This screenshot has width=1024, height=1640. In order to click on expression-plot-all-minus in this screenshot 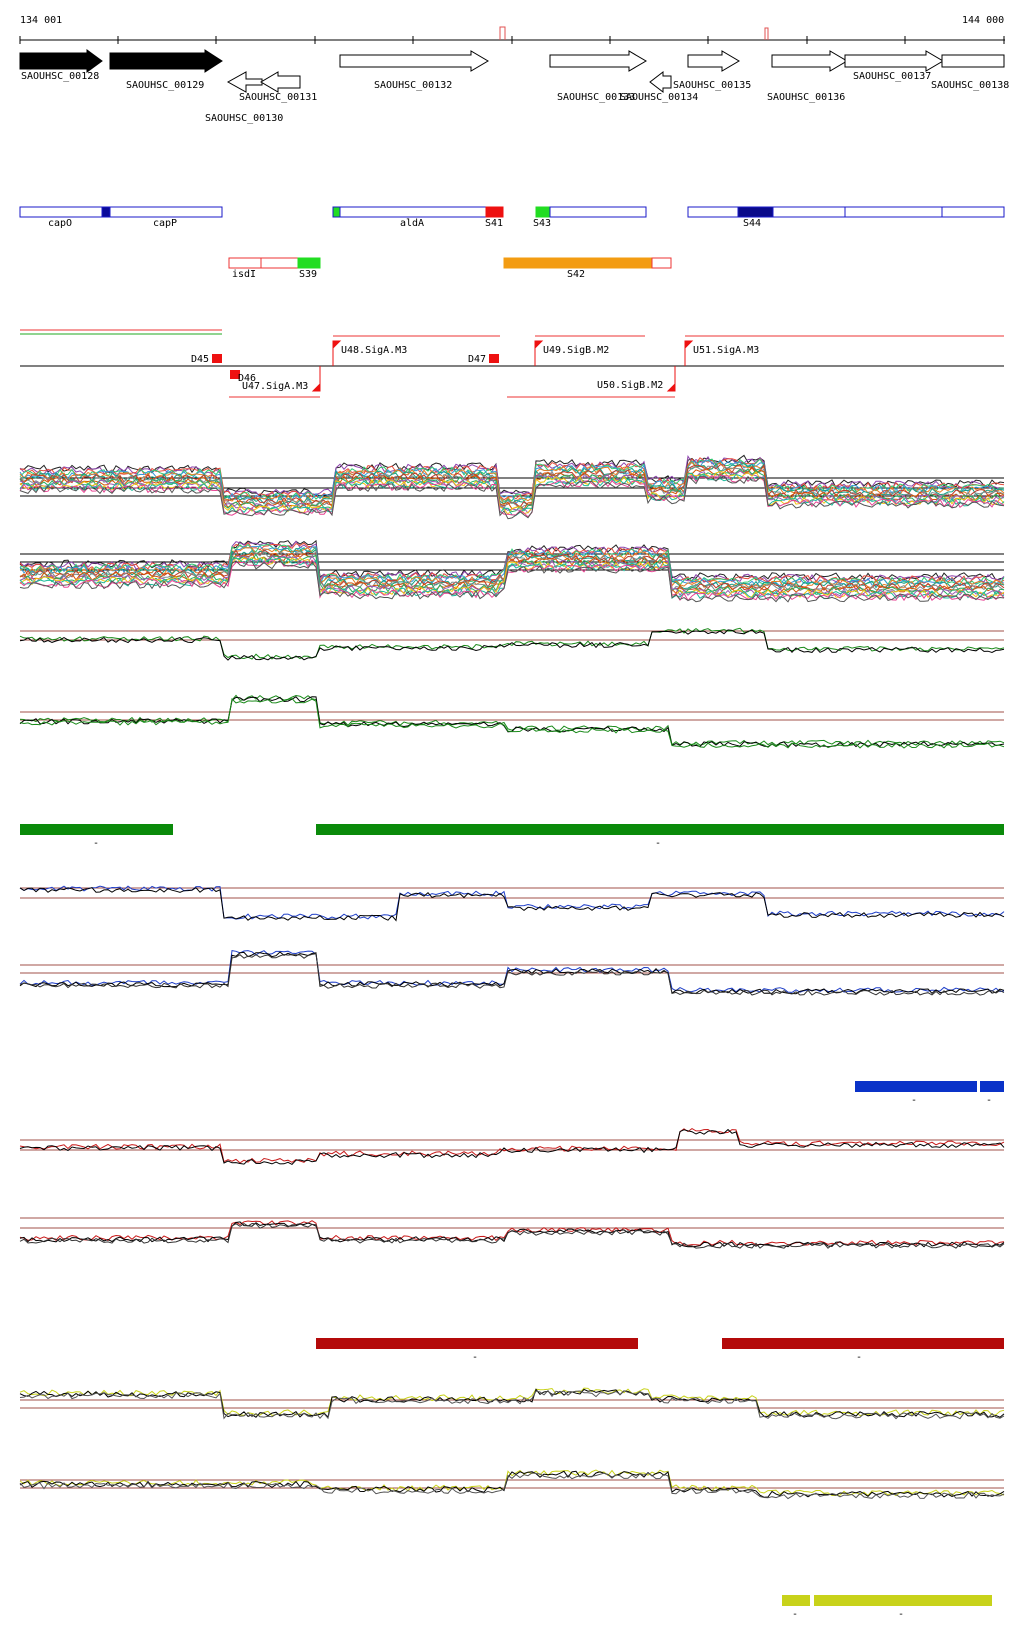, I will do `click(512, 571)`.